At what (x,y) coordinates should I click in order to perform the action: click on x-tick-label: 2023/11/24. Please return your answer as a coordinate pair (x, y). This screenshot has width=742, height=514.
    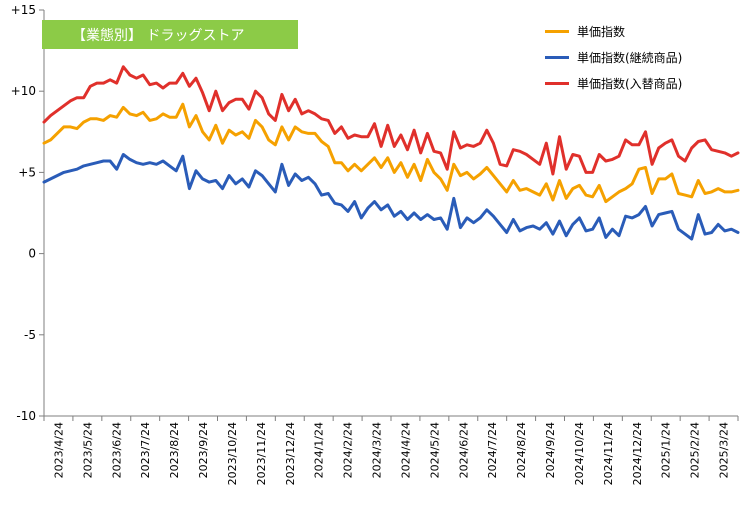
    Looking at the image, I should click on (261, 453).